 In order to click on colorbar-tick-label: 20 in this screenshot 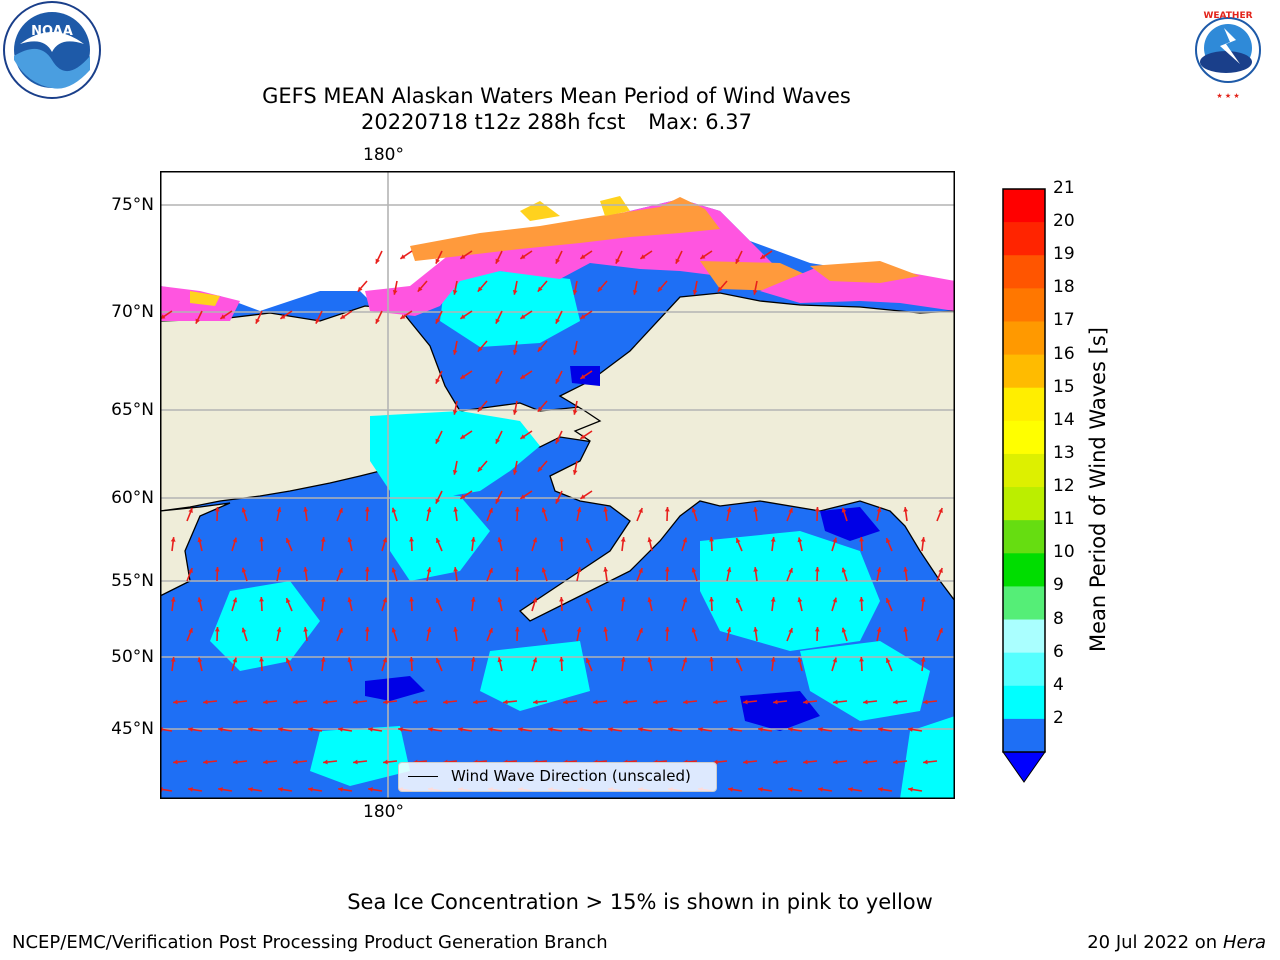, I will do `click(1064, 221)`.